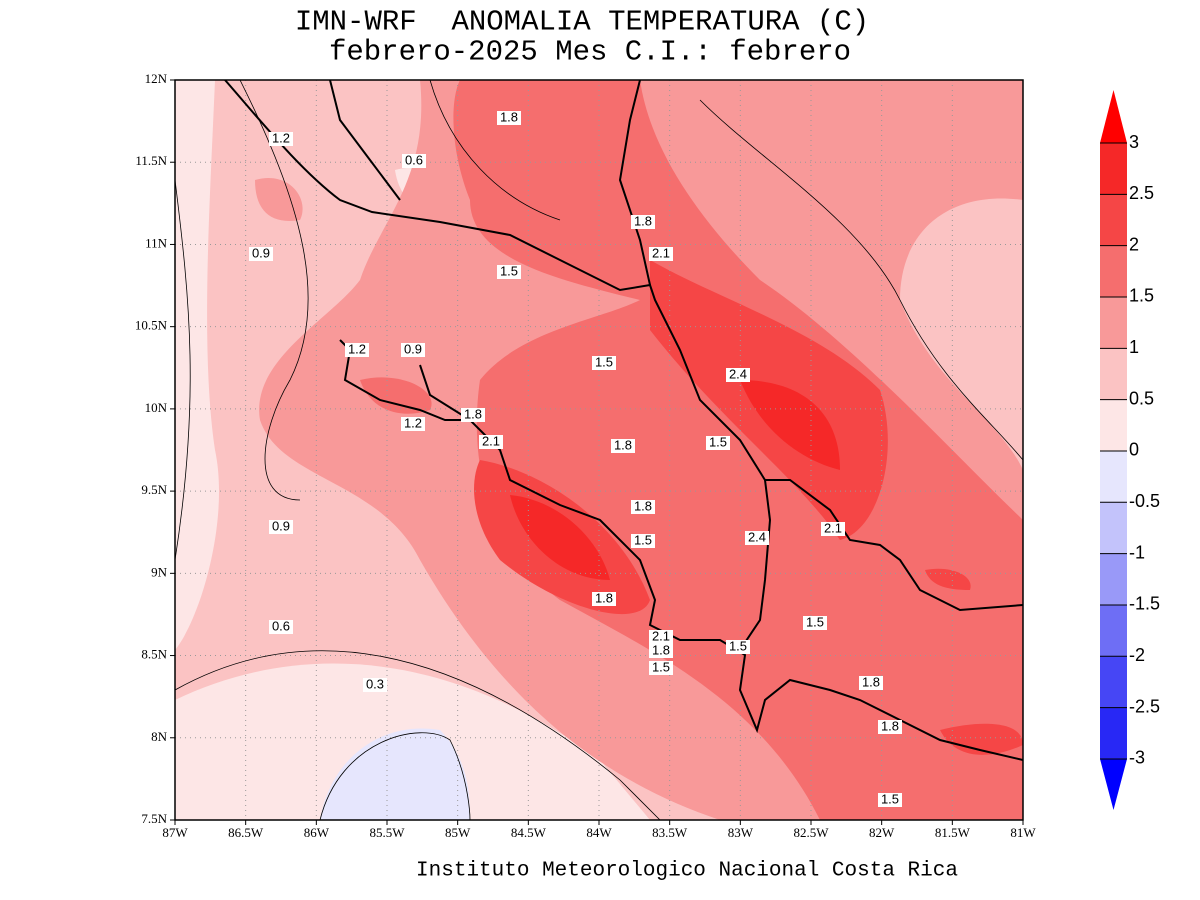  I want to click on colorbar-label: 1.5, so click(1141, 296).